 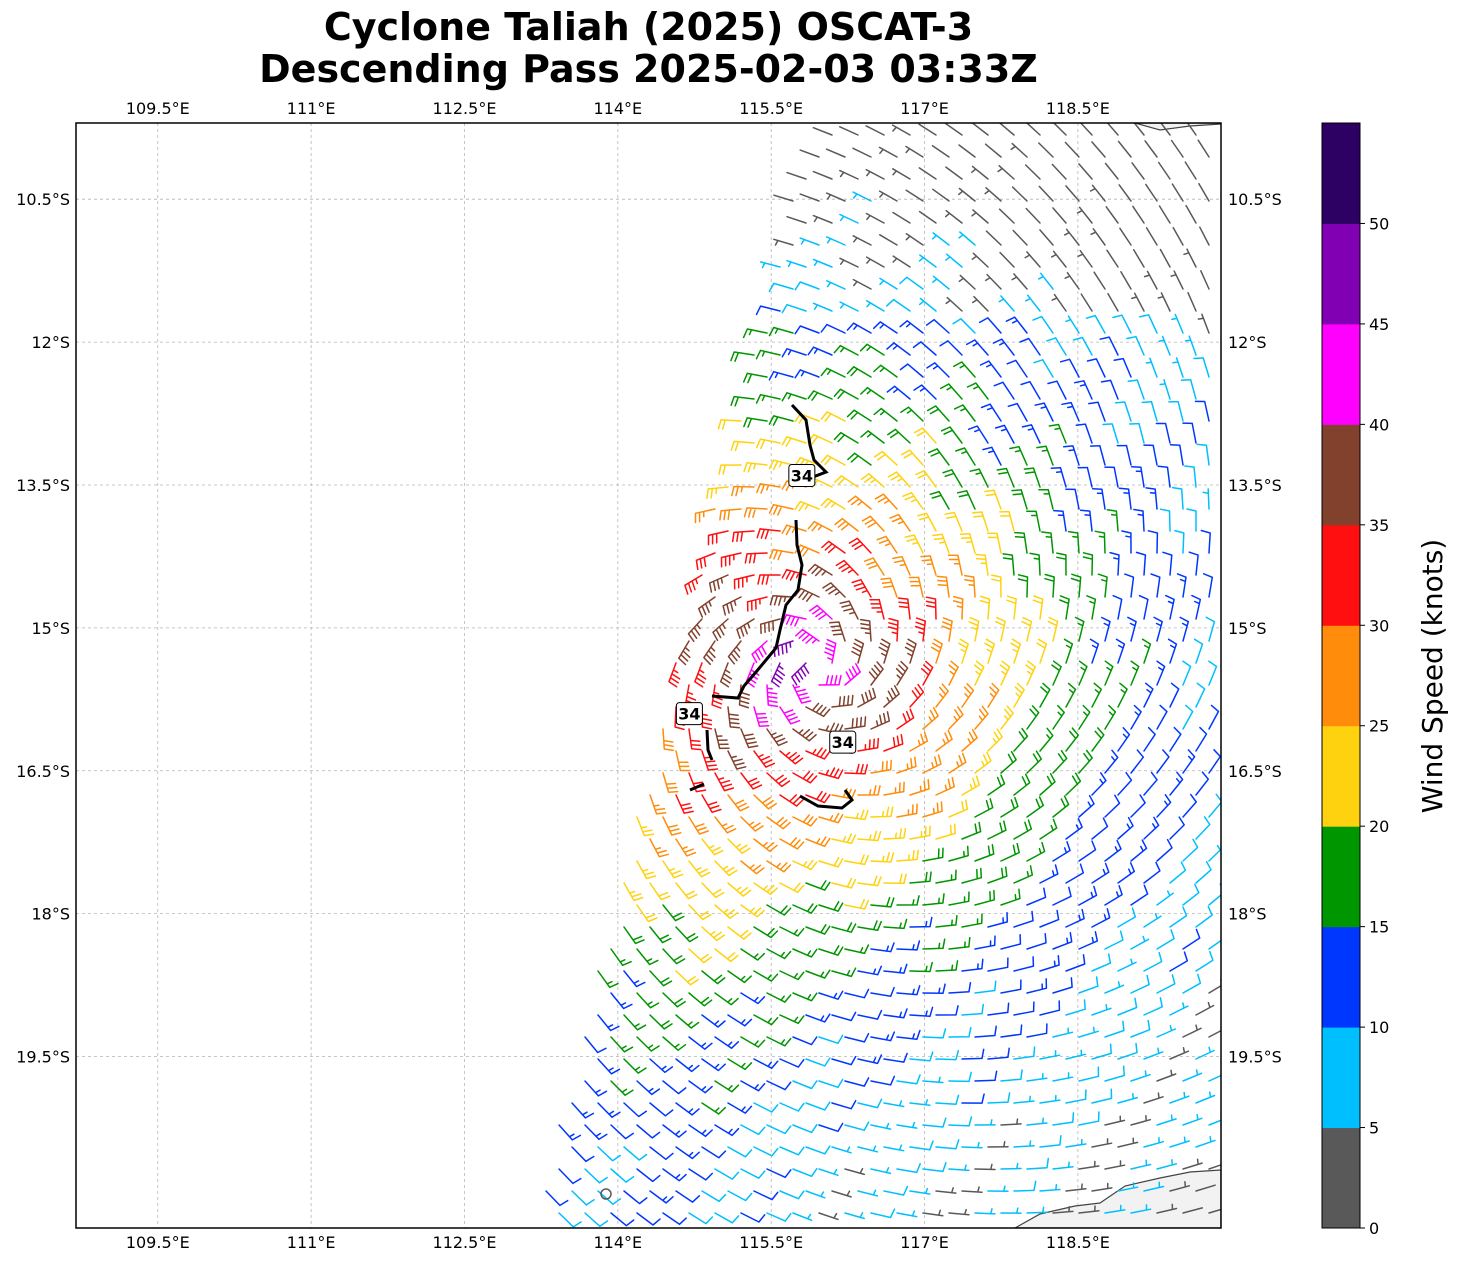 I want to click on lat-tick-label-right: 18°S, so click(x=1247, y=914).